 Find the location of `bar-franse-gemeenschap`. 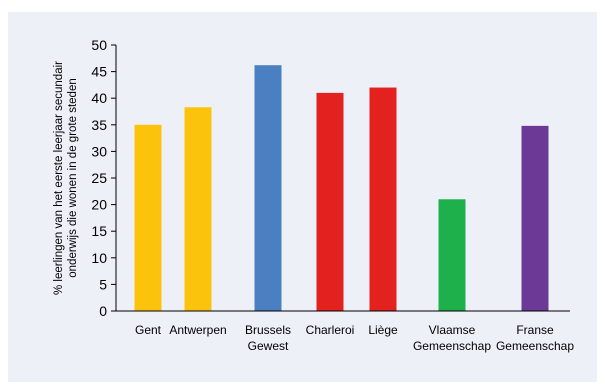

bar-franse-gemeenschap is located at coordinates (535, 218).